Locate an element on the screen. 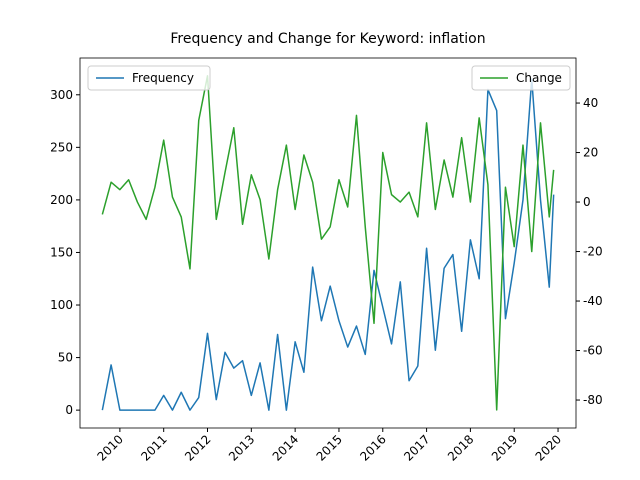 The width and height of the screenshot is (640, 480). y-tick-label: 200 is located at coordinates (61, 200).